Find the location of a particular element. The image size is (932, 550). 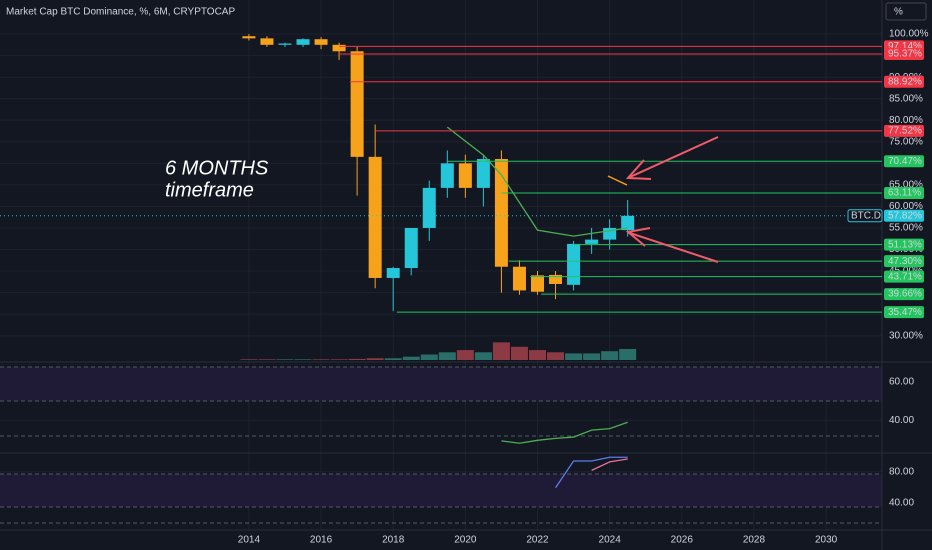

x-tick-label: 2018 is located at coordinates (393, 540).